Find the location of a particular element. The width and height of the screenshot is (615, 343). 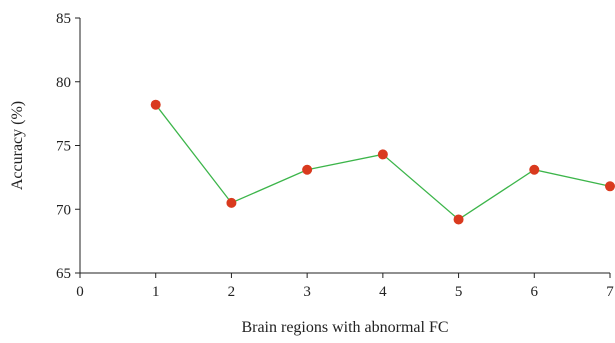

x-tick-label: 7 is located at coordinates (610, 292).